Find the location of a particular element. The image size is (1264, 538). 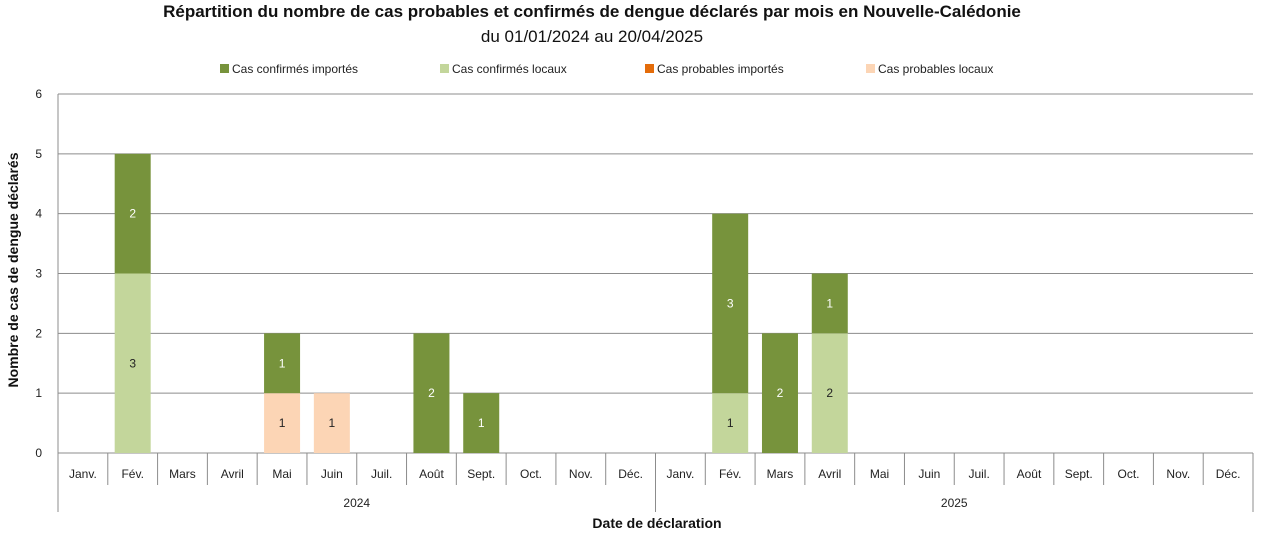

legend-label: Cas confirmés importés is located at coordinates (295, 69).